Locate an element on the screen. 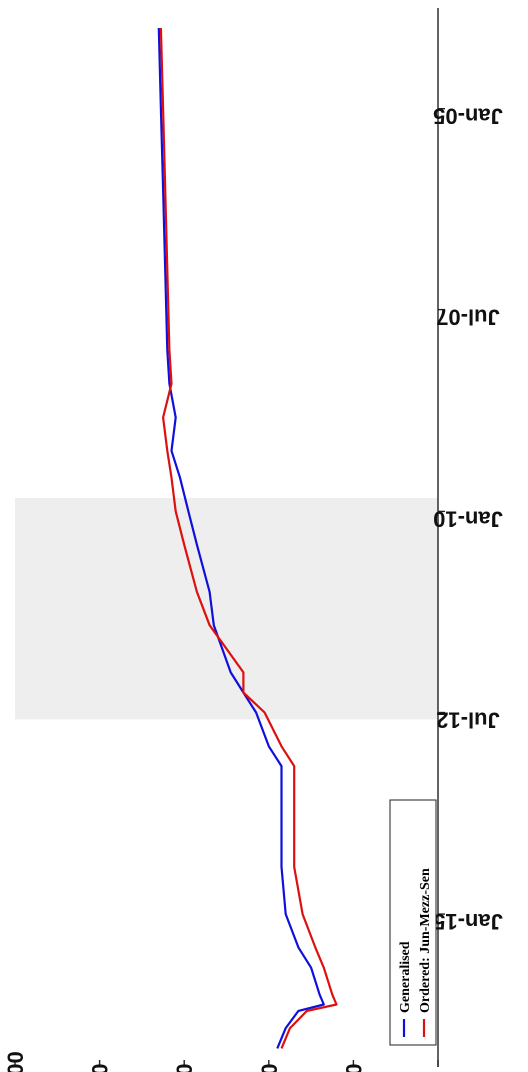  y-tick-label: 80 is located at coordinates (100, 1068).